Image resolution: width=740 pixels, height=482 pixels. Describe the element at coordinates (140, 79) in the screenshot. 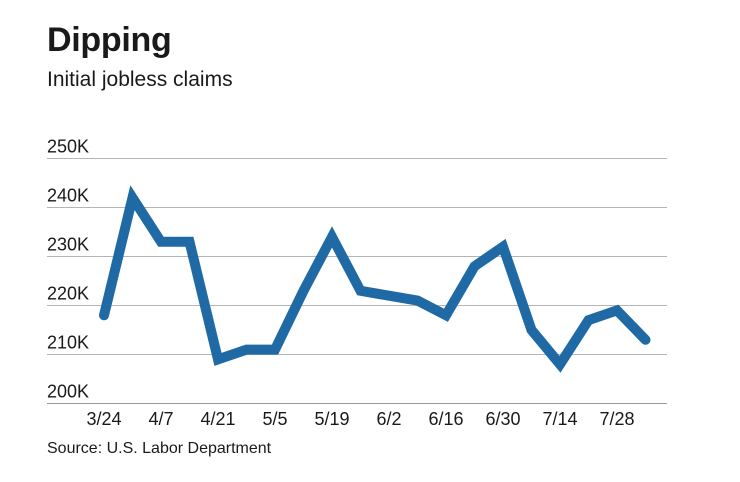

I see `chart-subtitle: Initial jobless claims` at that location.